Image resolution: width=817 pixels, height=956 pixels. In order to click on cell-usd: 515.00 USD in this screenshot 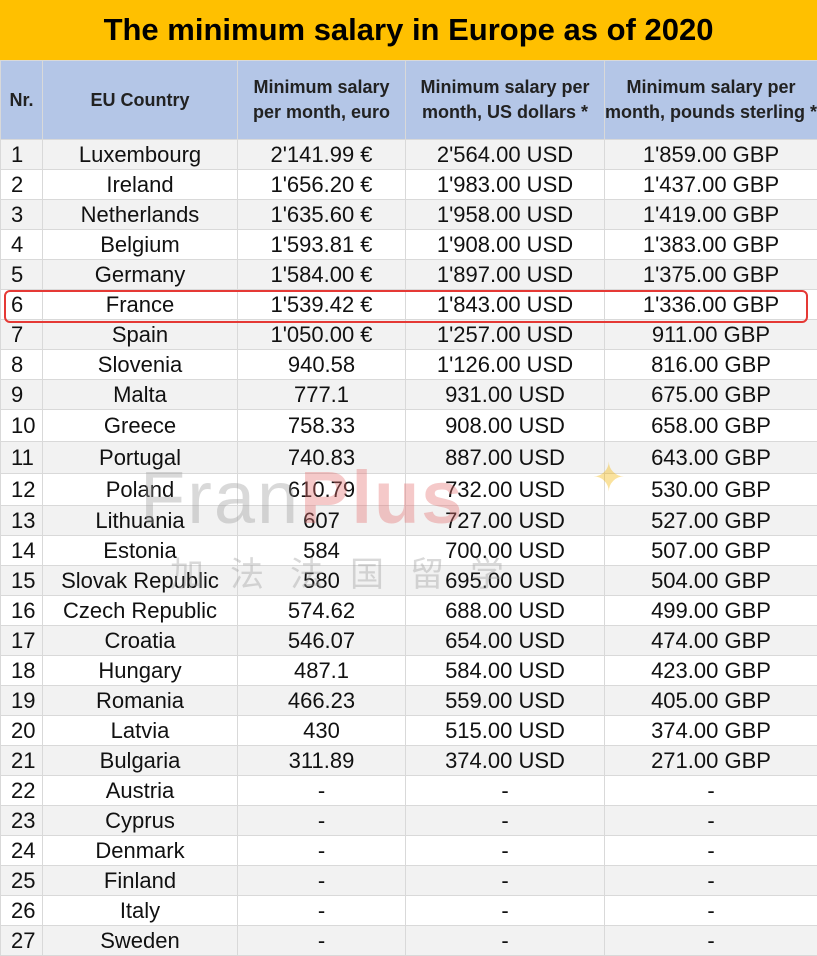, I will do `click(505, 731)`.